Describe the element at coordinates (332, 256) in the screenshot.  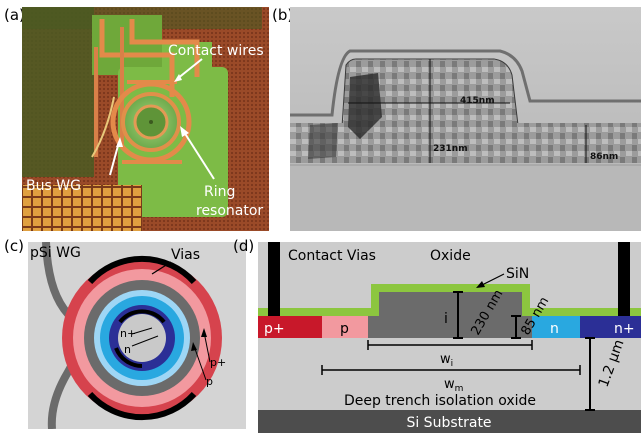
I see `contact-vias-label: Contact Vias` at that location.